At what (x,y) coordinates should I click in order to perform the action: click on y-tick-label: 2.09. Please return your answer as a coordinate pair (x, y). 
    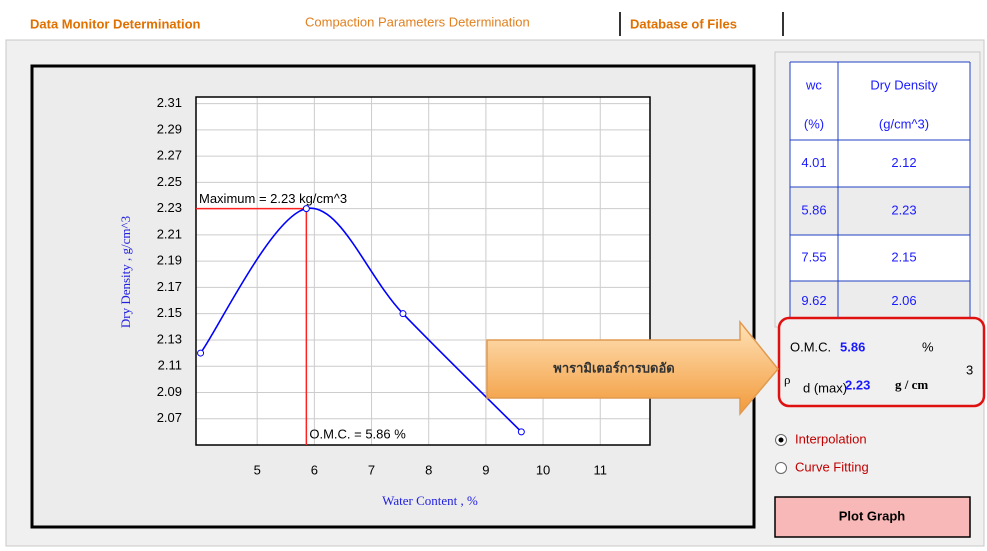
    Looking at the image, I should click on (169, 391).